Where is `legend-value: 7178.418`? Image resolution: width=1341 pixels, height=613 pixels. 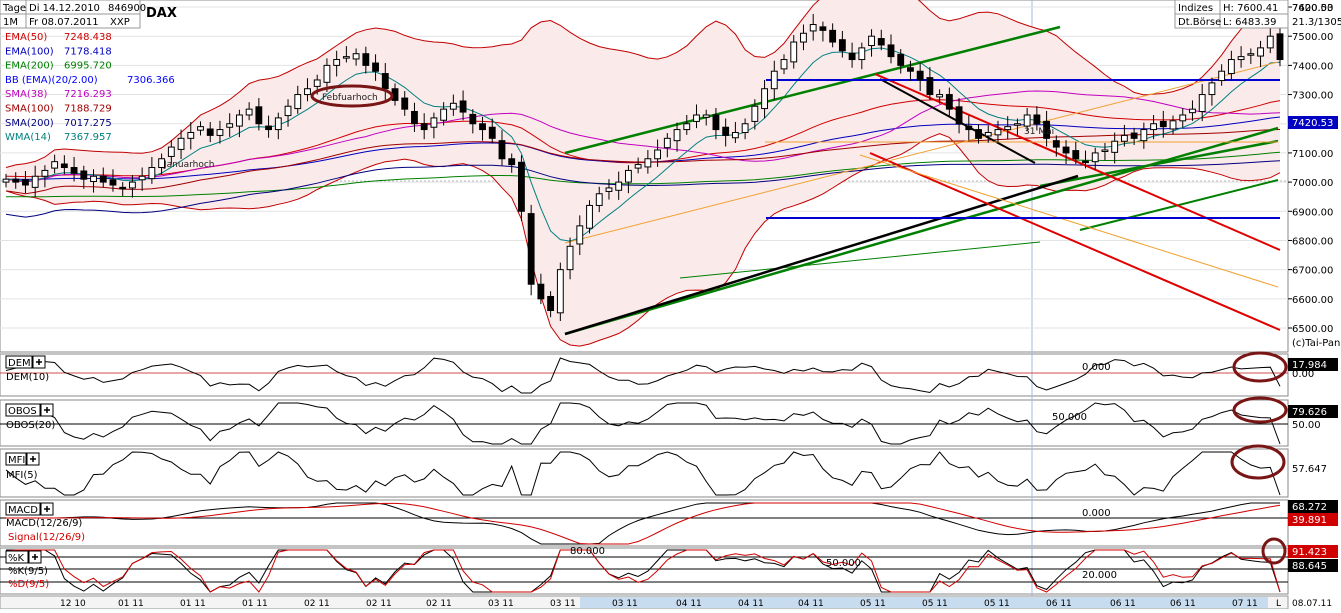 legend-value: 7178.418 is located at coordinates (88, 51).